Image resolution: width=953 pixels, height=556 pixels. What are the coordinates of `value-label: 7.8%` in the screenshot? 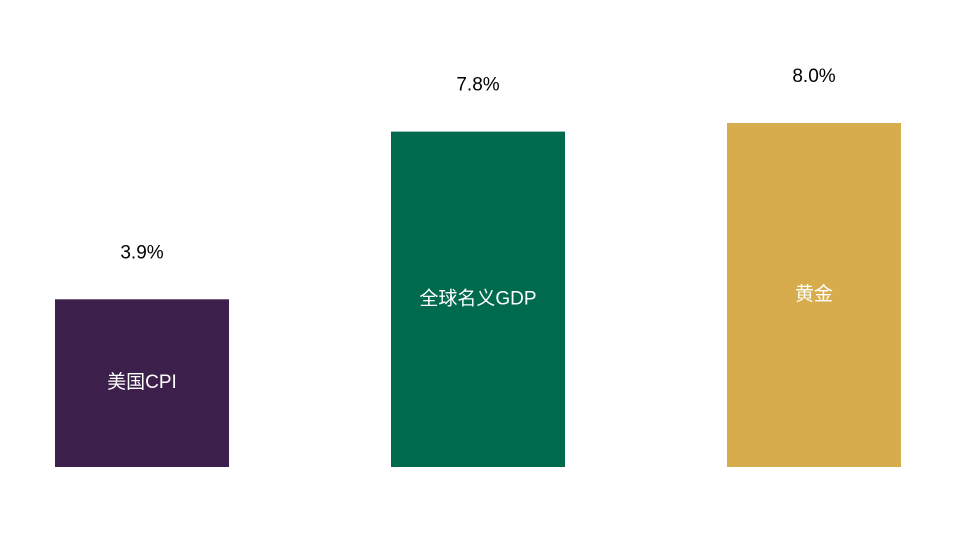 It's located at (477, 85).